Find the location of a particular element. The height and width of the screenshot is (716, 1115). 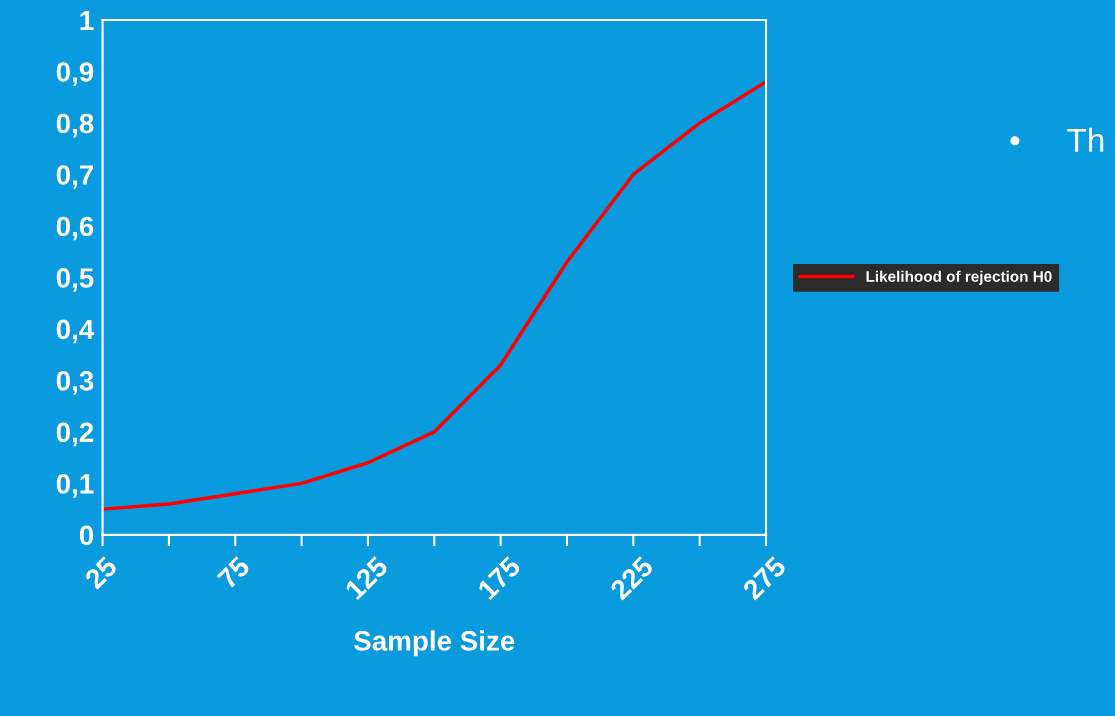

y-tick-label: 1 is located at coordinates (87, 21).